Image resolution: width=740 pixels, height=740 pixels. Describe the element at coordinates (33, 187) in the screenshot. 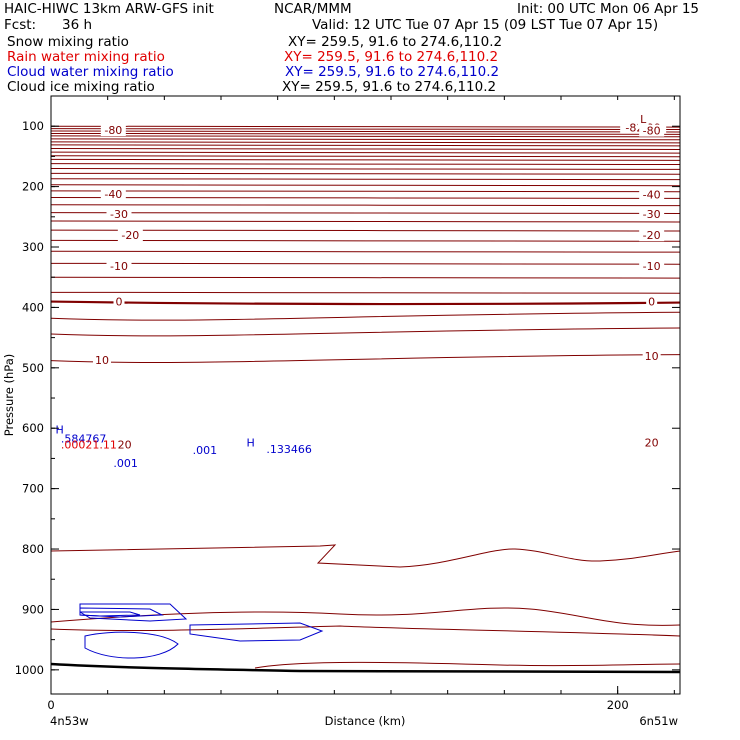

I see `y-tick-label: 200` at that location.